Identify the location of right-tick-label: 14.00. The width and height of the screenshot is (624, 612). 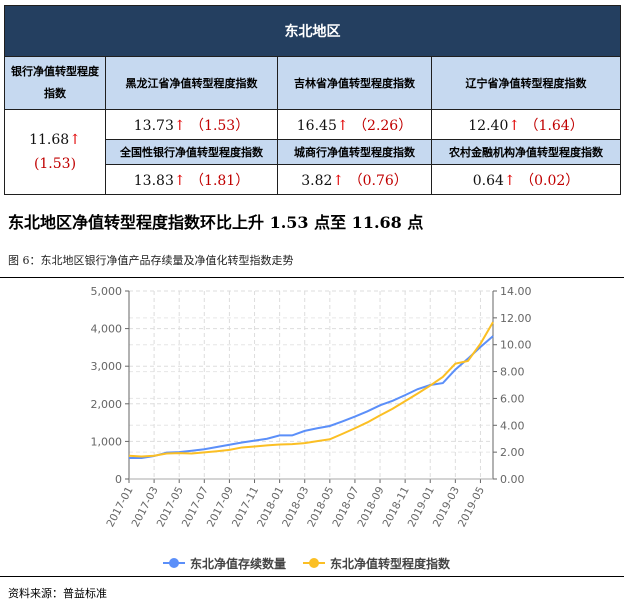
(516, 291).